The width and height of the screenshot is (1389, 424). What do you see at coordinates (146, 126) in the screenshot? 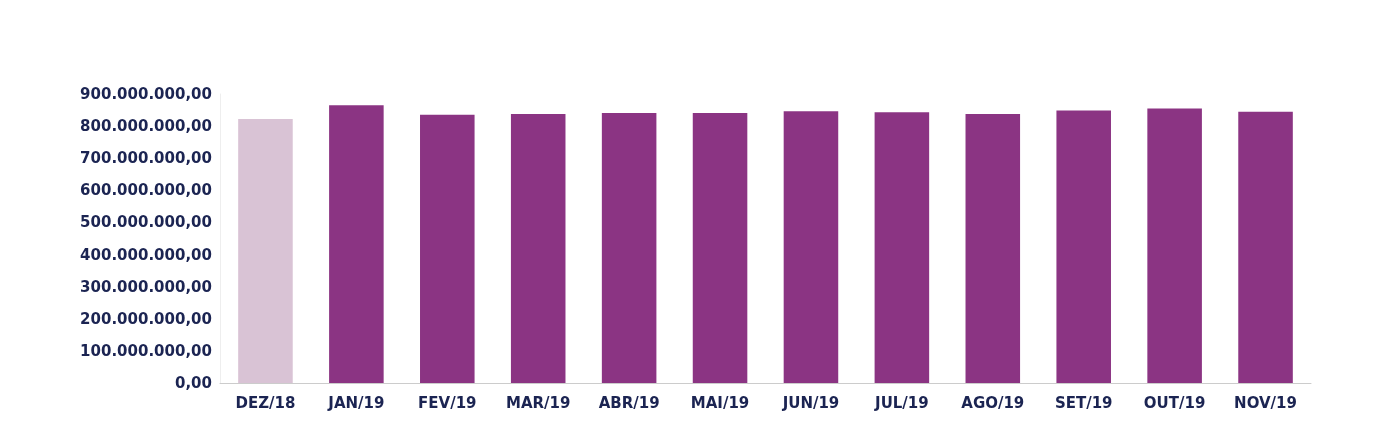
I see `y-tick-label: 800.000.000,00` at bounding box center [146, 126].